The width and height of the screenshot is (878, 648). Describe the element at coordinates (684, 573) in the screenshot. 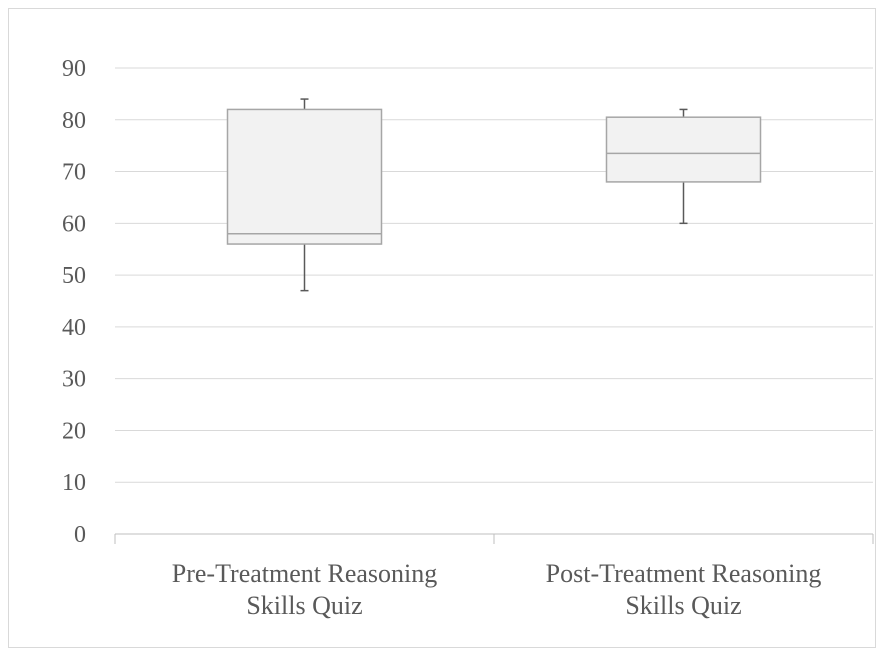

I see `x-category-label-line: Post-Treatment Reasoning` at that location.